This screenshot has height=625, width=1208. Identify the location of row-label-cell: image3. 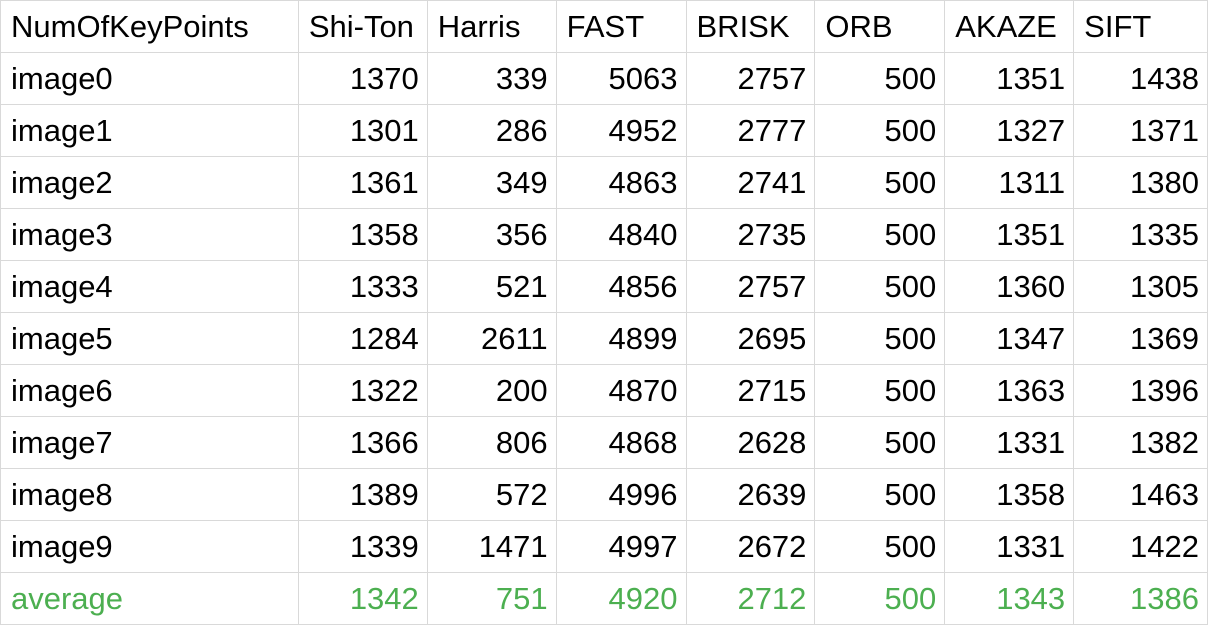
(149, 234).